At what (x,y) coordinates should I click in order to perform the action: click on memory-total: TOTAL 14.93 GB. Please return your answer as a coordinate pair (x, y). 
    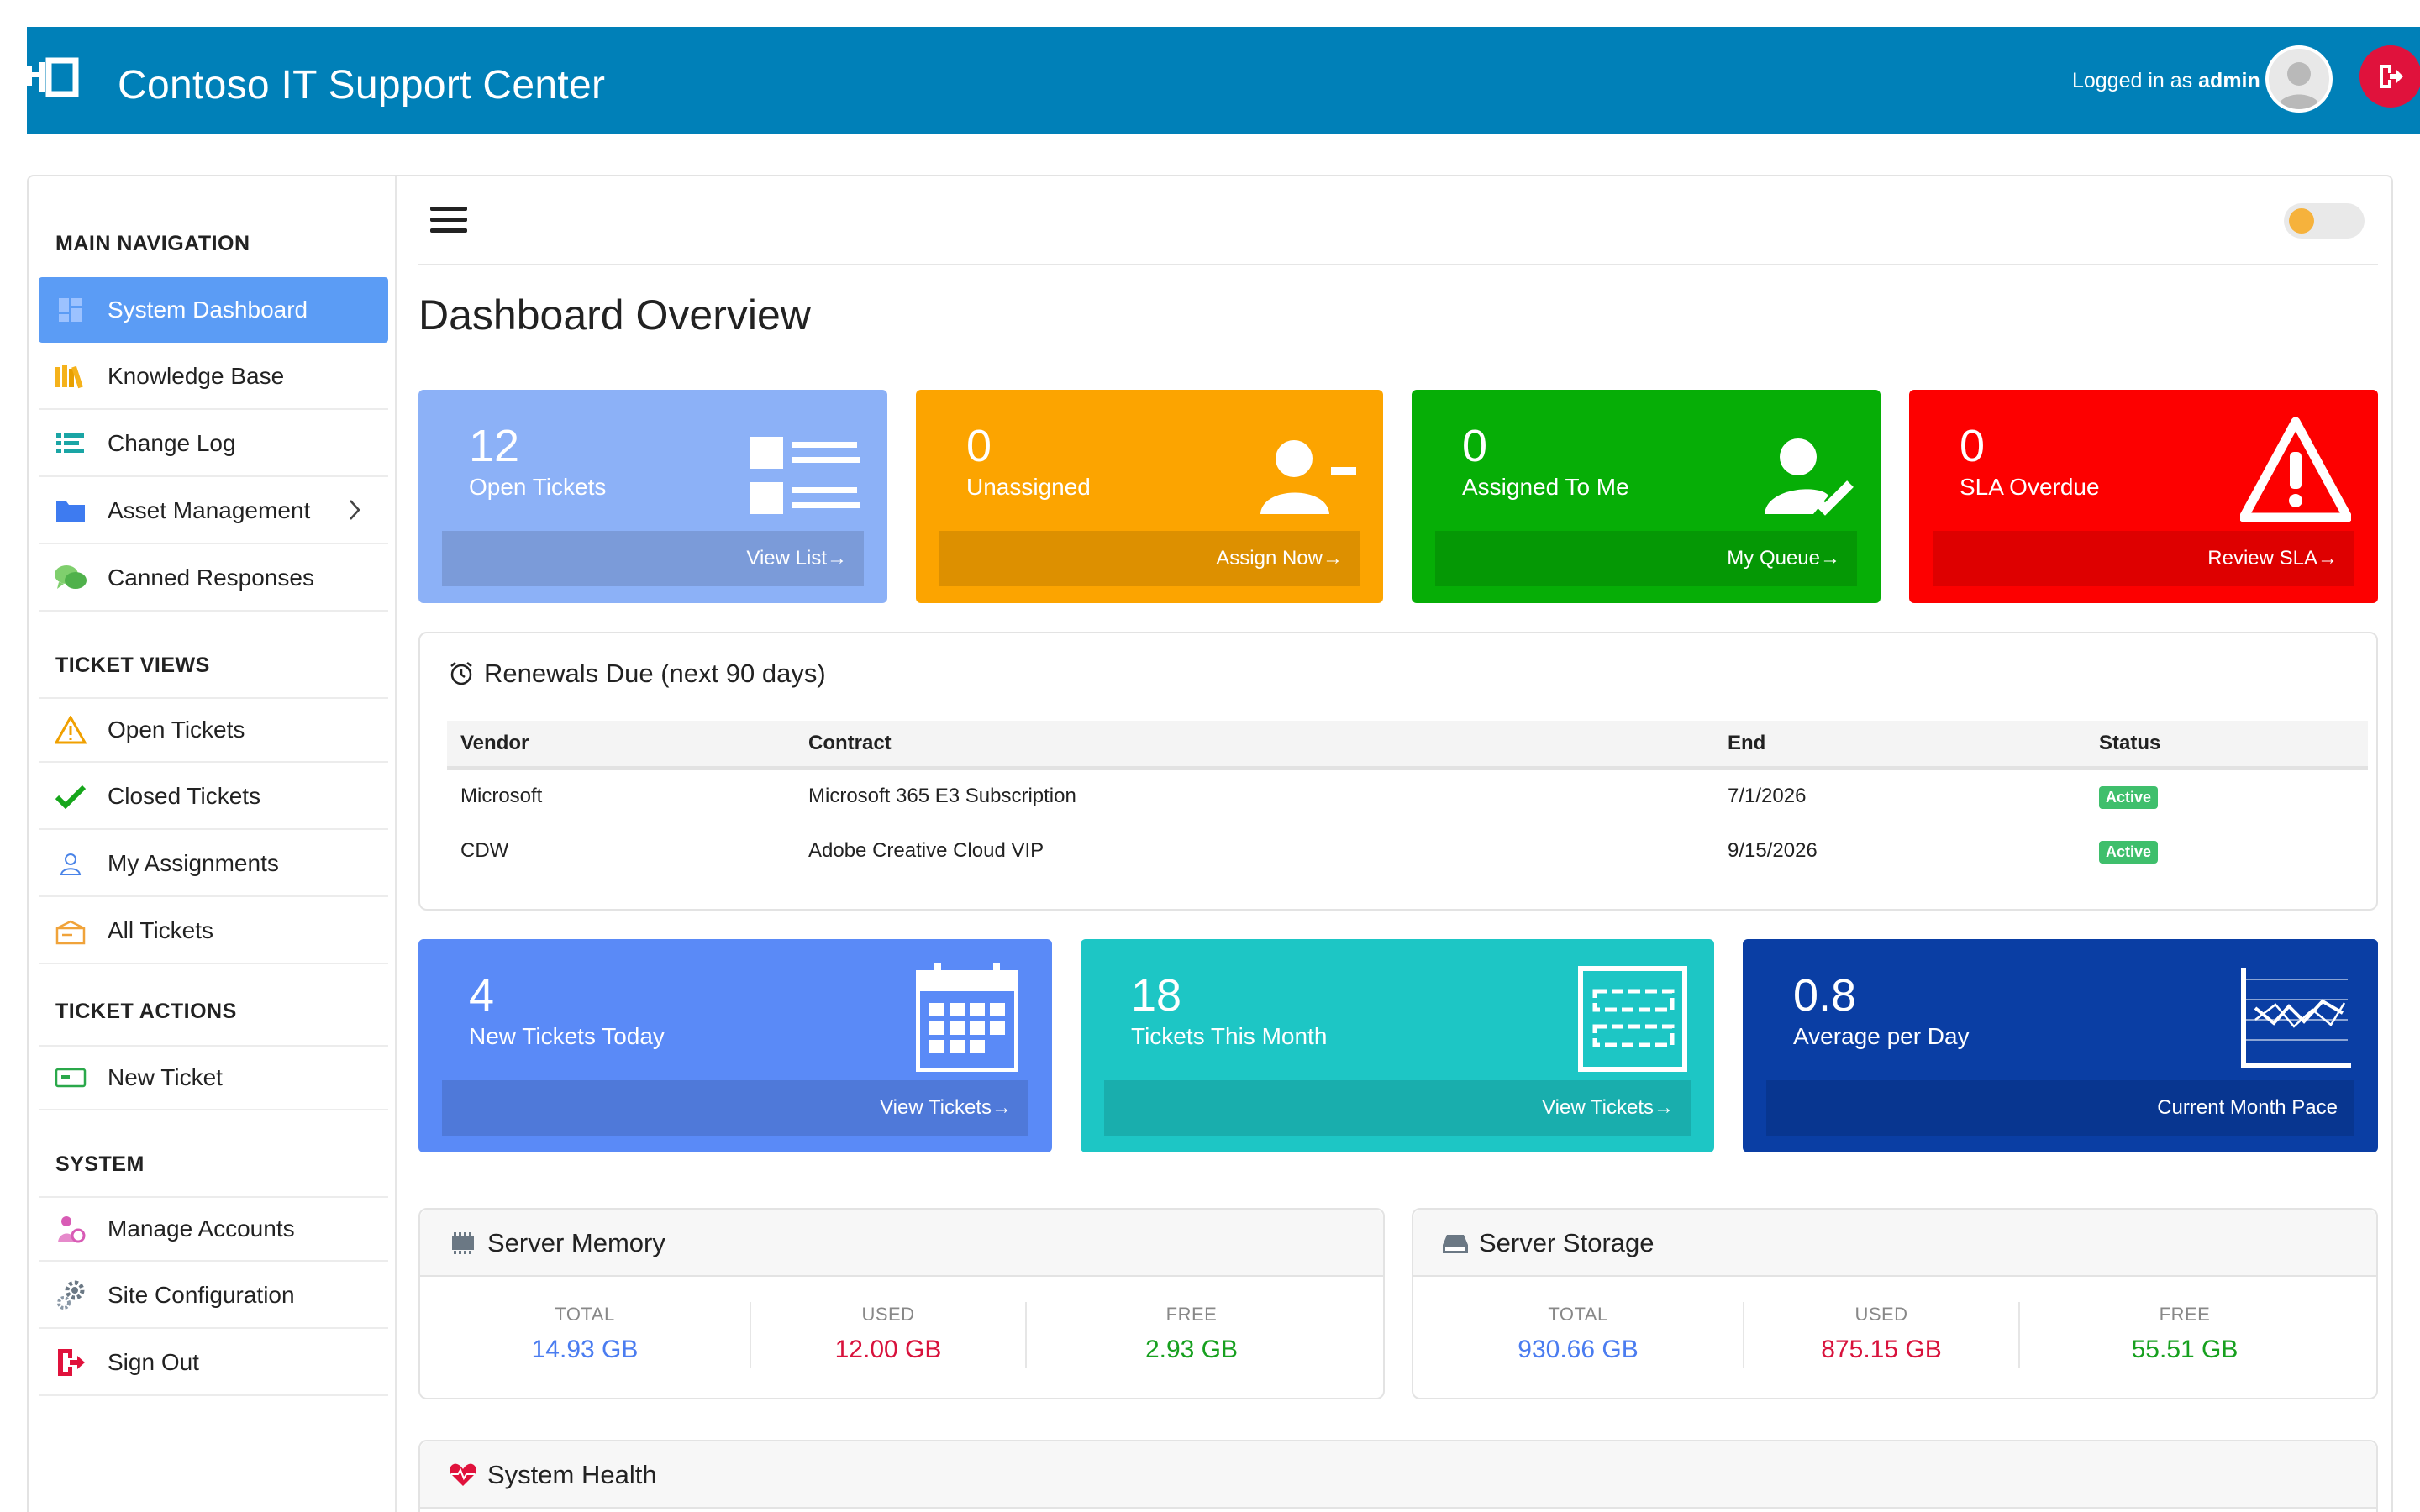
    Looking at the image, I should click on (585, 1334).